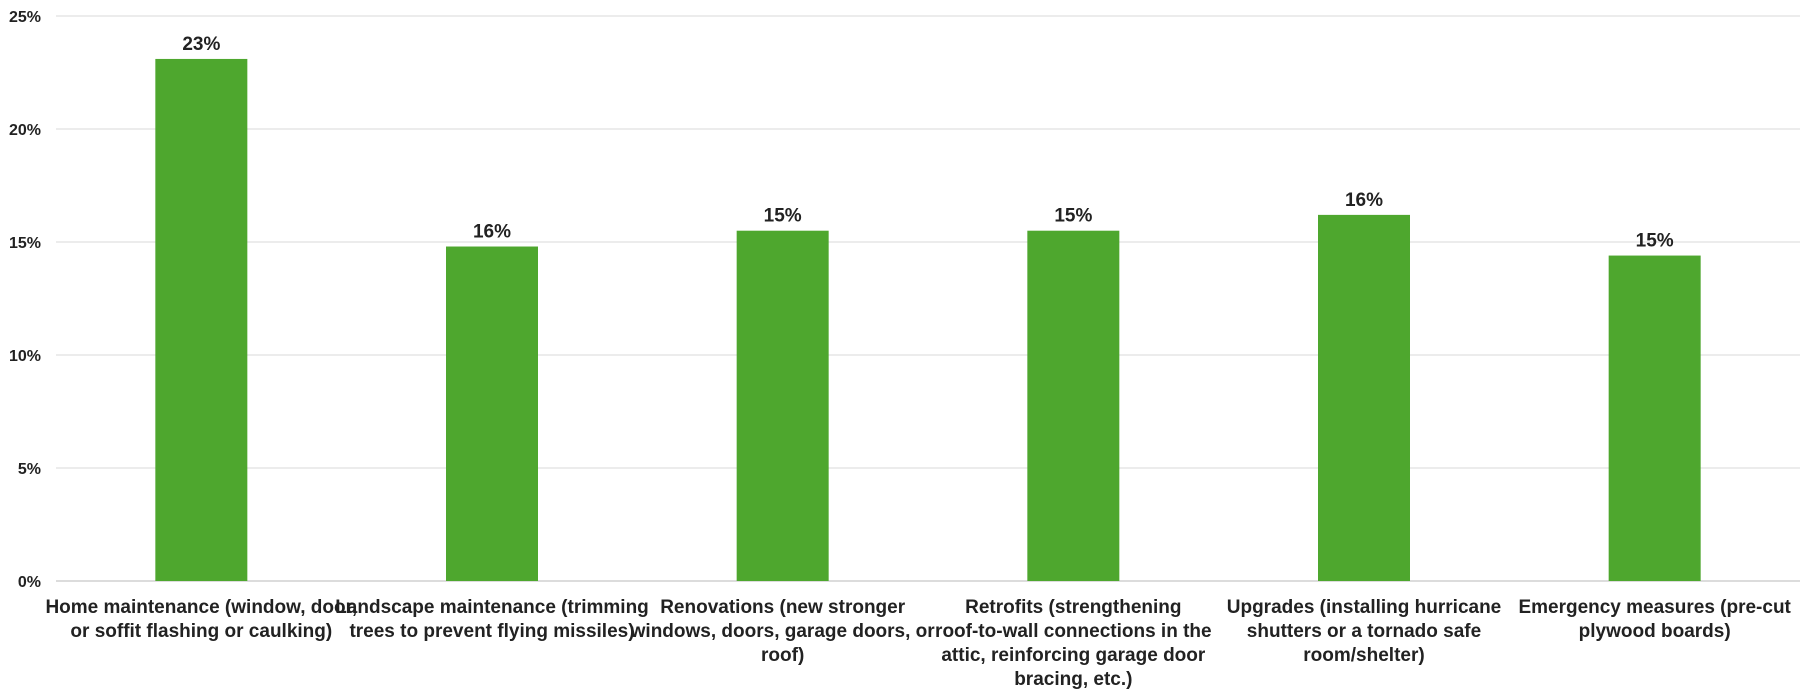 This screenshot has height=699, width=1805. What do you see at coordinates (201, 44) in the screenshot?
I see `data-label: 23%` at bounding box center [201, 44].